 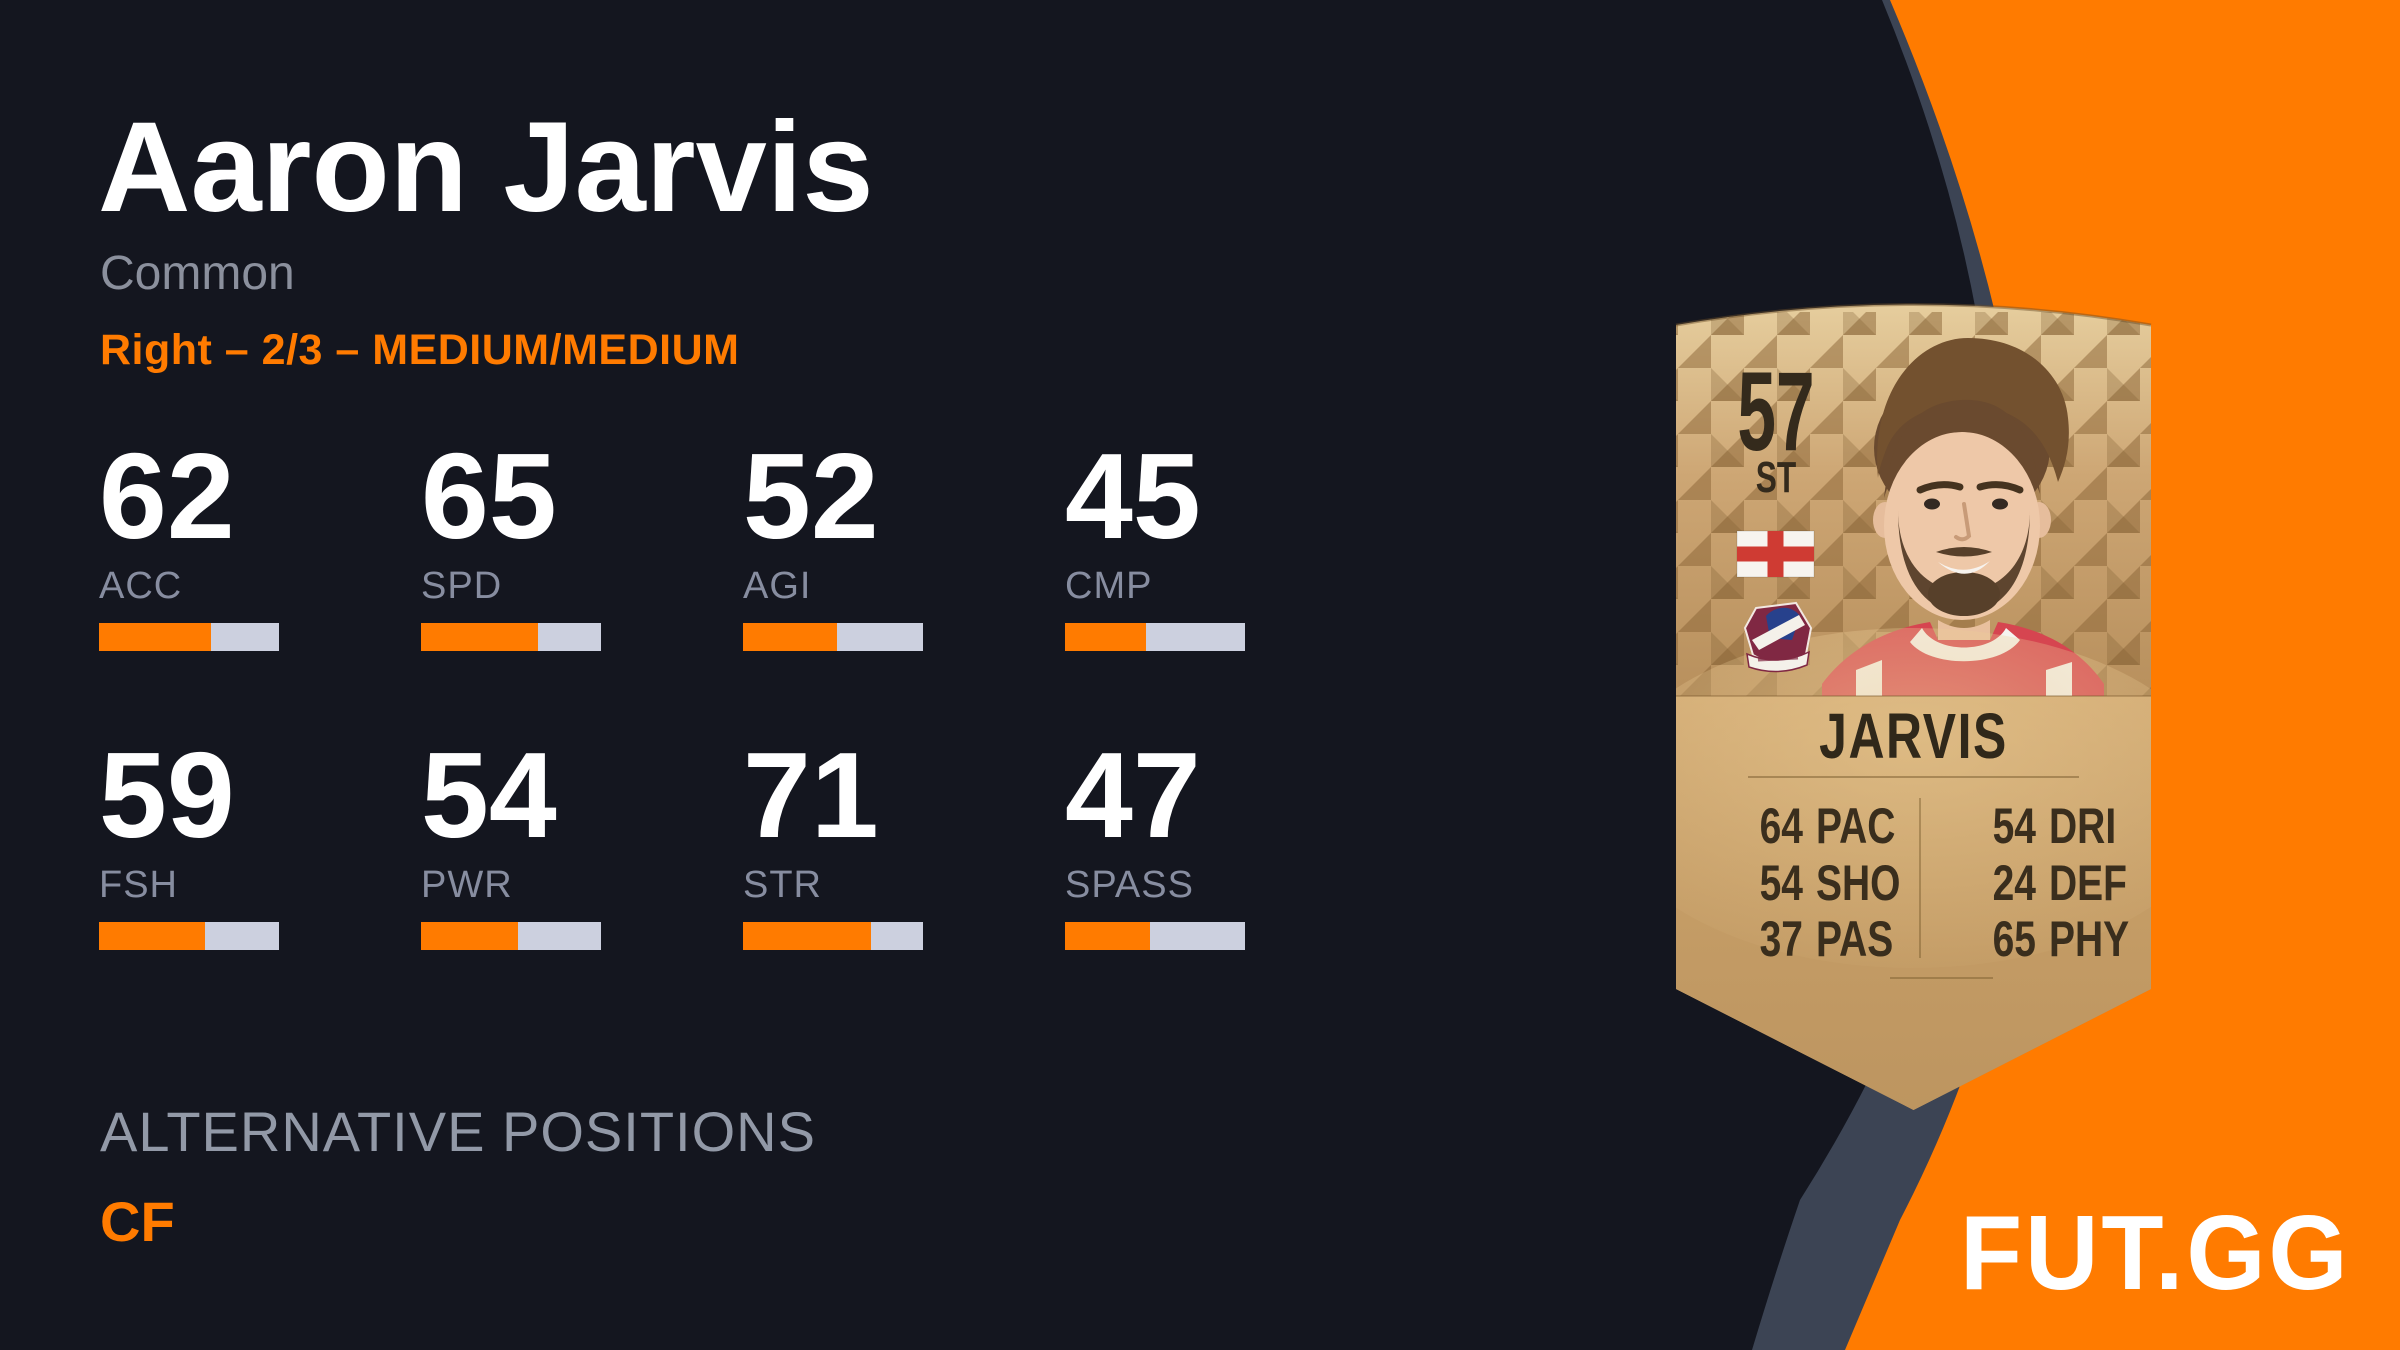 What do you see at coordinates (1781, 825) in the screenshot?
I see `svg-text: 64` at bounding box center [1781, 825].